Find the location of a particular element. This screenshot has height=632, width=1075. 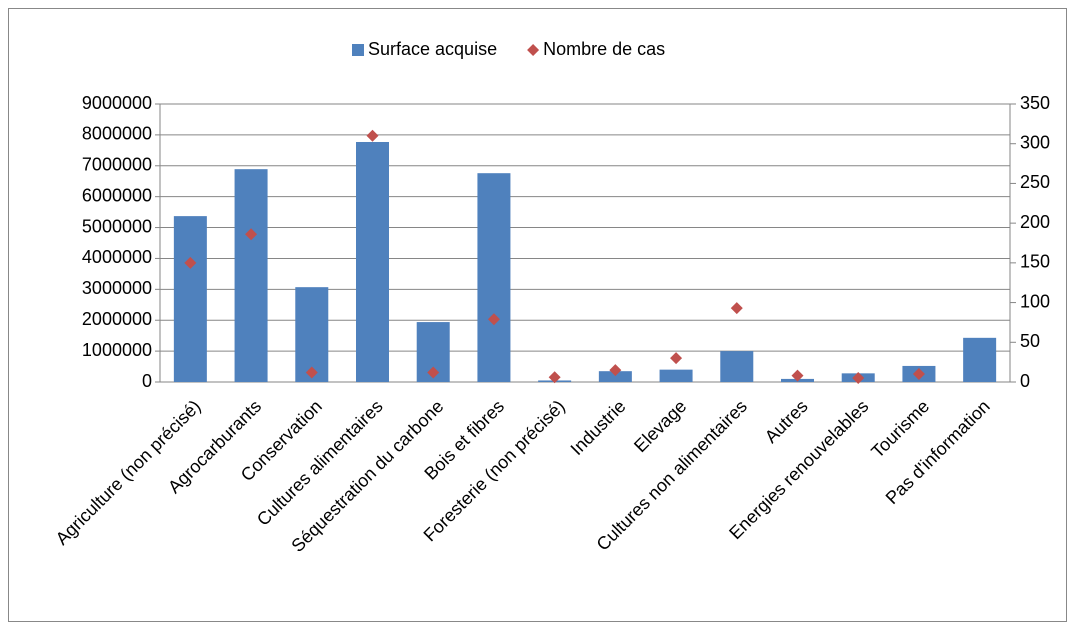

y-tick-label: 3000000 is located at coordinates (117, 288).